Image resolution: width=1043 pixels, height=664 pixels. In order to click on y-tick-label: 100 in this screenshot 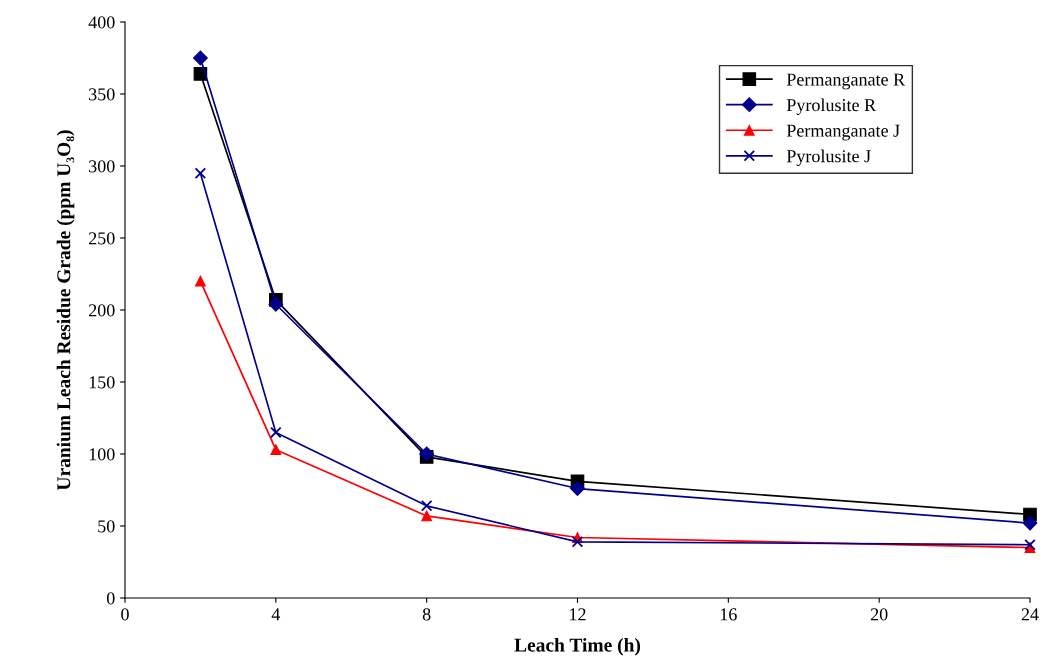, I will do `click(102, 454)`.